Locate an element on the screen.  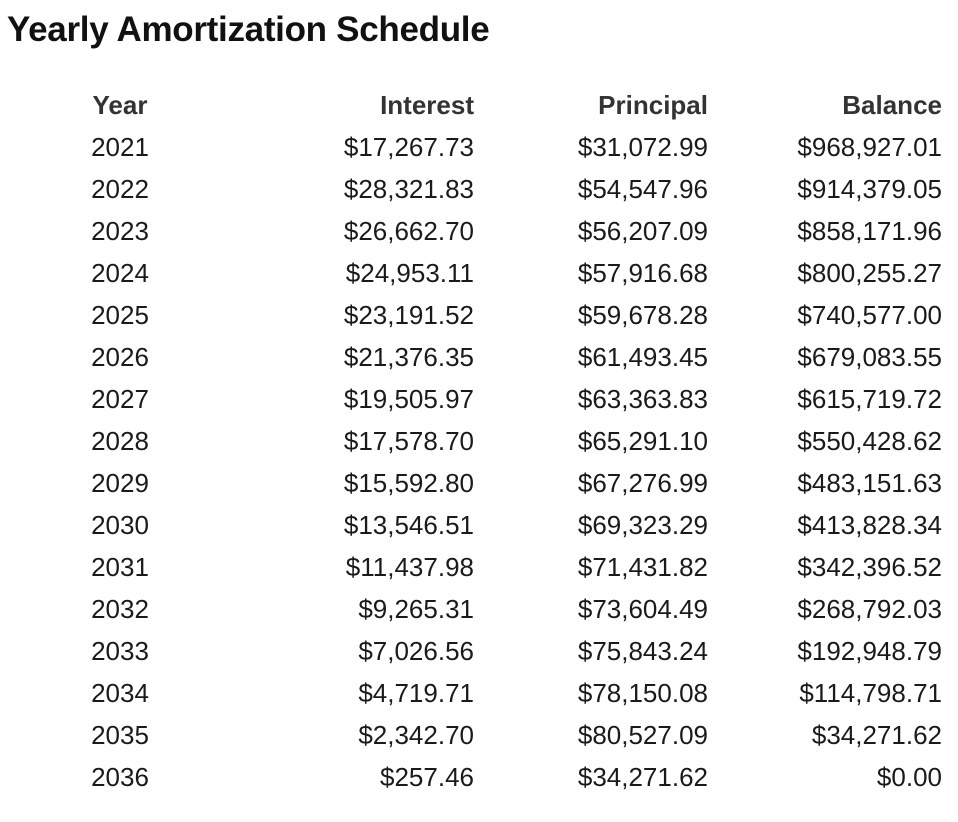
cell-balance: $615,719.72 is located at coordinates (869, 399).